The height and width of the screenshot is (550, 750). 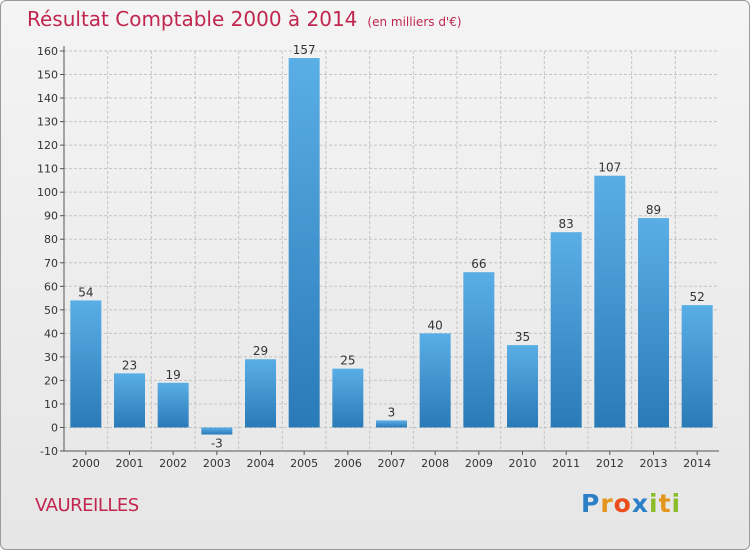 I want to click on x-tick-label-2008: 2008, so click(x=435, y=463).